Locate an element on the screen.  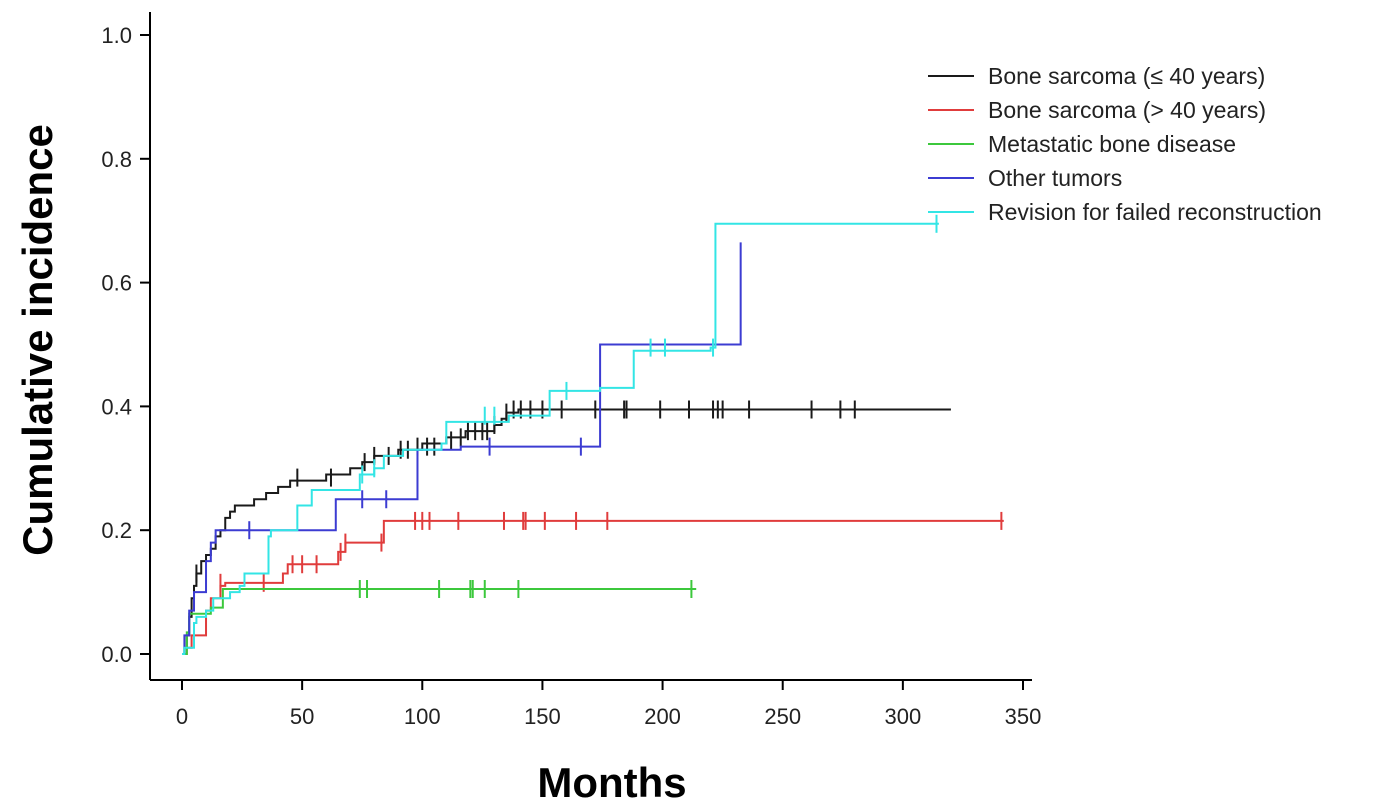
y-tick-label: 0.8 is located at coordinates (116, 159).